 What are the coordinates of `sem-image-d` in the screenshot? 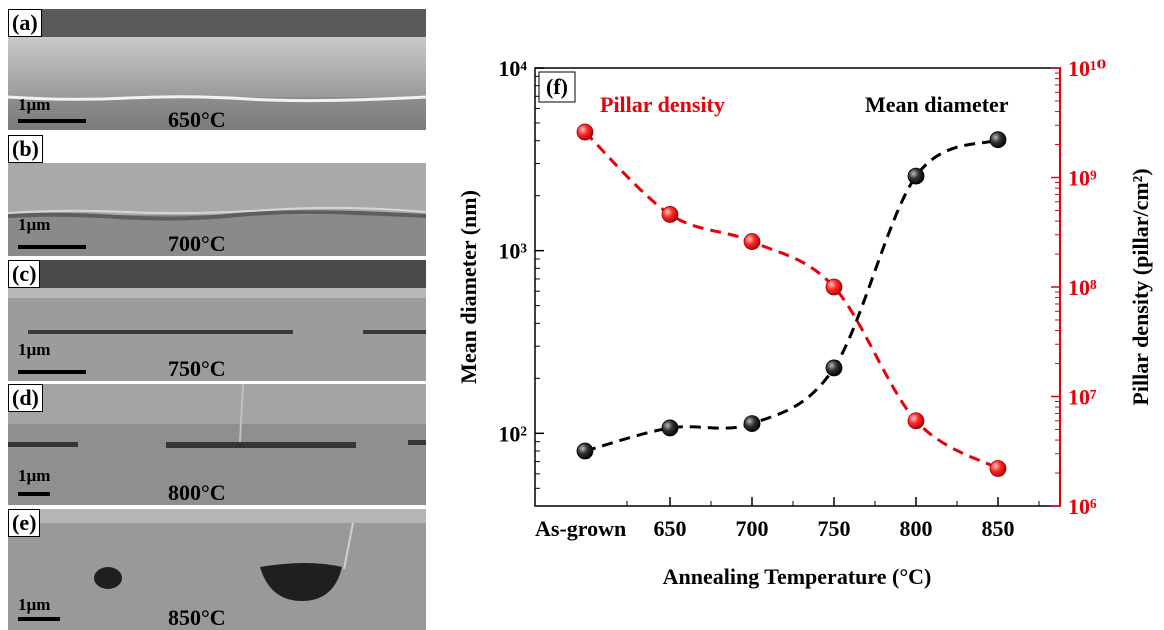 It's located at (217, 444).